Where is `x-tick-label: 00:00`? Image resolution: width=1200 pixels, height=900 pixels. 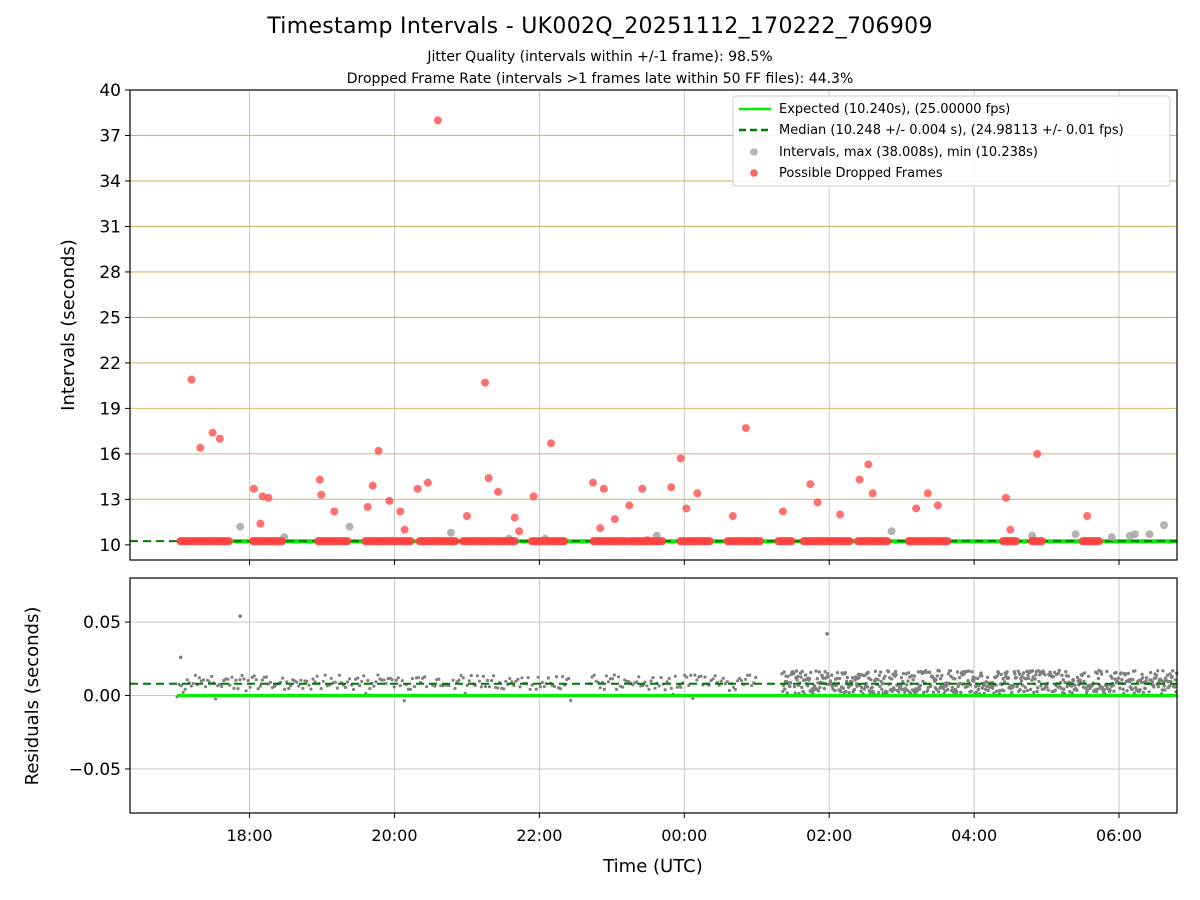
x-tick-label: 00:00 is located at coordinates (684, 835).